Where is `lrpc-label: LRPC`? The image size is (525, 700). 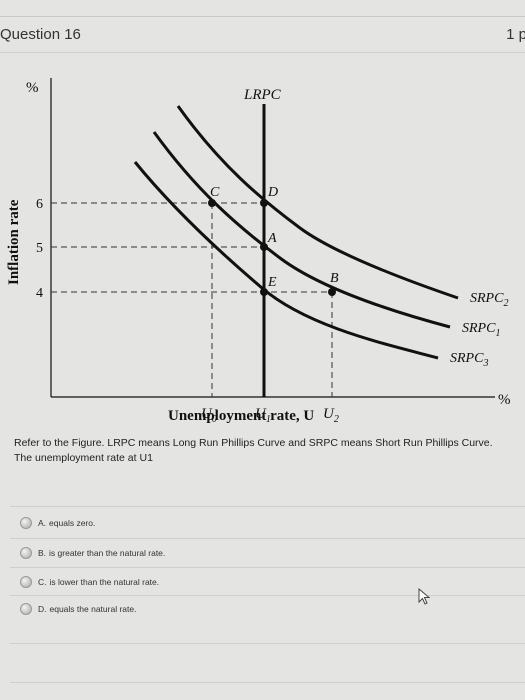
lrpc-label: LRPC is located at coordinates (262, 95).